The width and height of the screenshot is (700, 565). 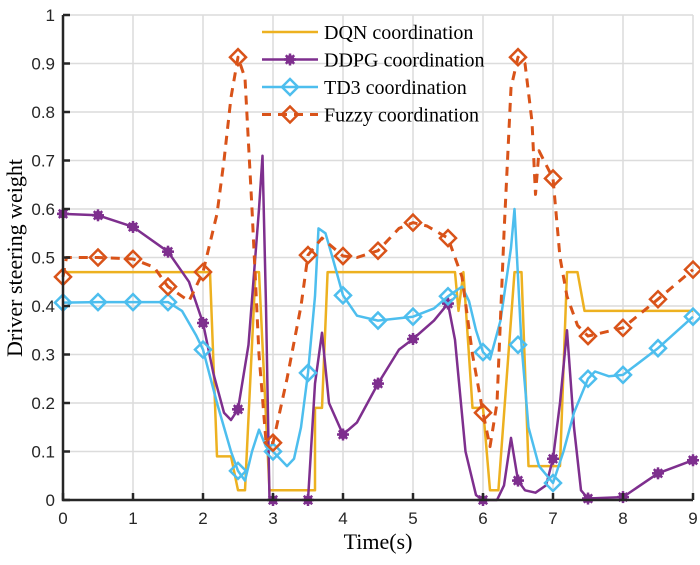 I want to click on x-tick-label: 8, so click(x=622, y=518).